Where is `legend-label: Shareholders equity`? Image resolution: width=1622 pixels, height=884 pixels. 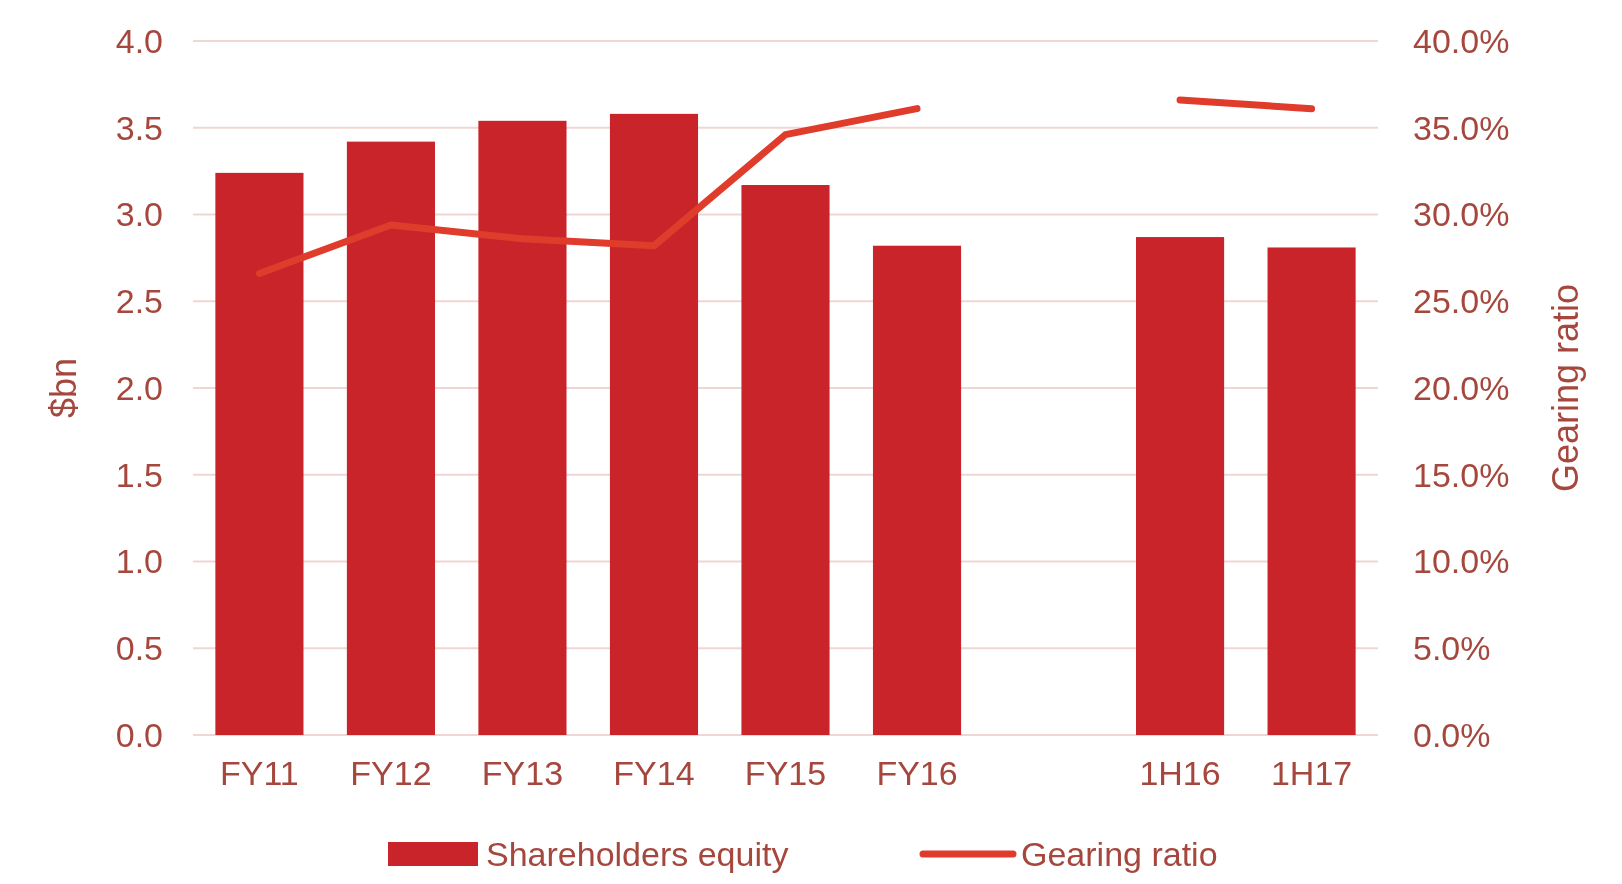
legend-label: Shareholders equity is located at coordinates (637, 854).